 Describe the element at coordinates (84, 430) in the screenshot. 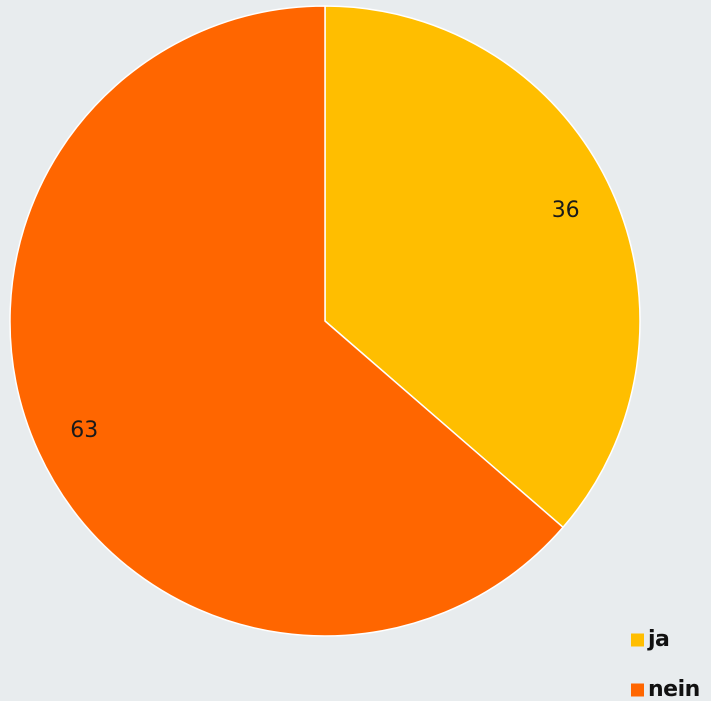

I see `slice-value-label-nein: 63` at that location.